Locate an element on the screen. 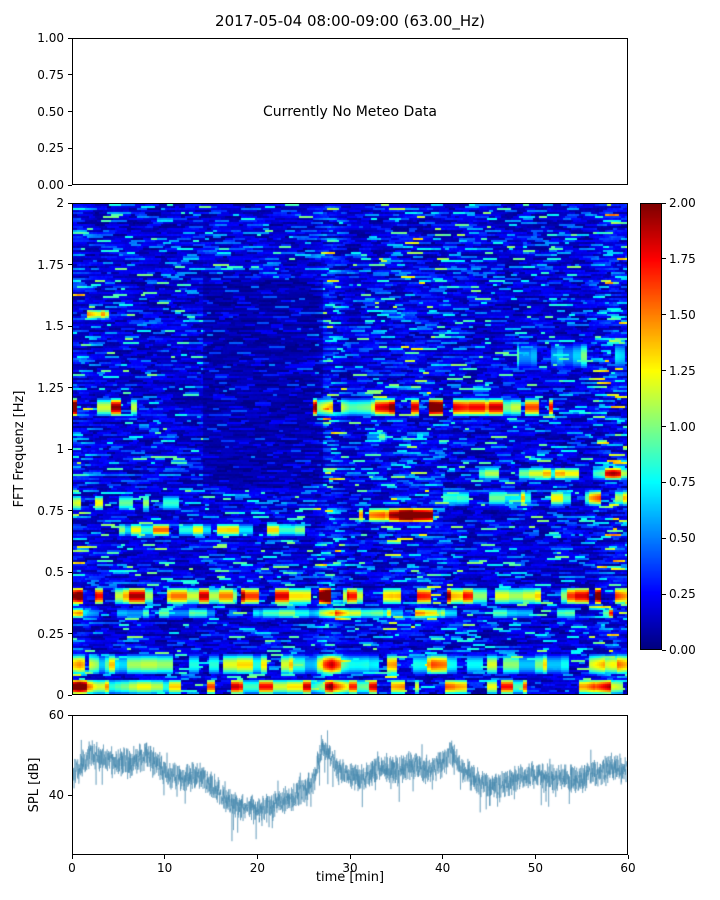 The height and width of the screenshot is (900, 720). colorbar is located at coordinates (651, 426).